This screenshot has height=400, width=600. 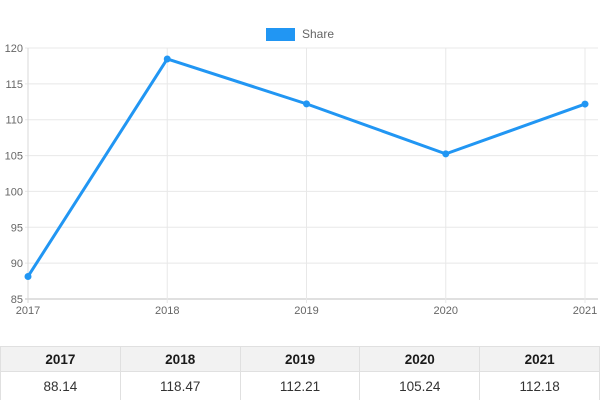 I want to click on table-values-row: 88.14 118.47 112.21 105.24 112.18, so click(x=300, y=385).